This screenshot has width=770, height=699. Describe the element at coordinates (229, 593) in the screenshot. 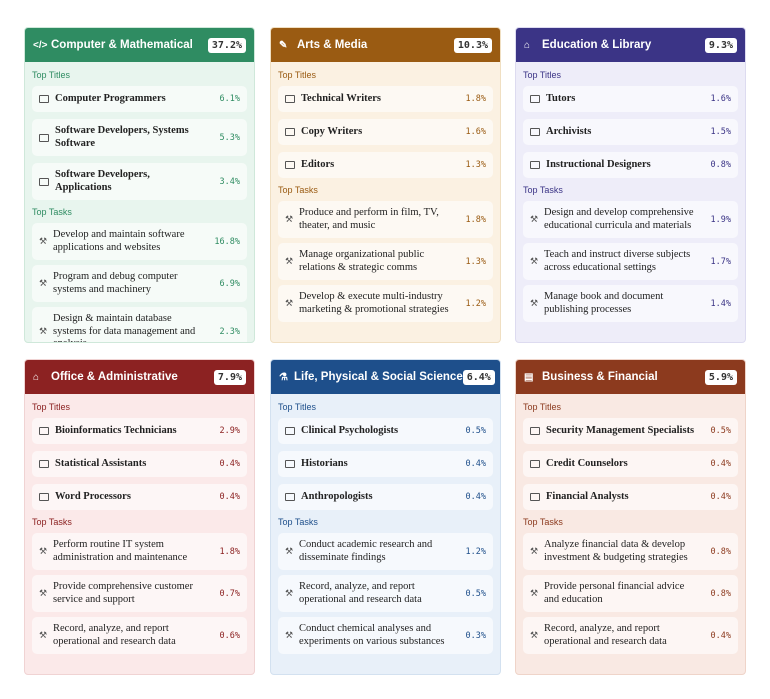

I see `item-share: 0.7%` at that location.